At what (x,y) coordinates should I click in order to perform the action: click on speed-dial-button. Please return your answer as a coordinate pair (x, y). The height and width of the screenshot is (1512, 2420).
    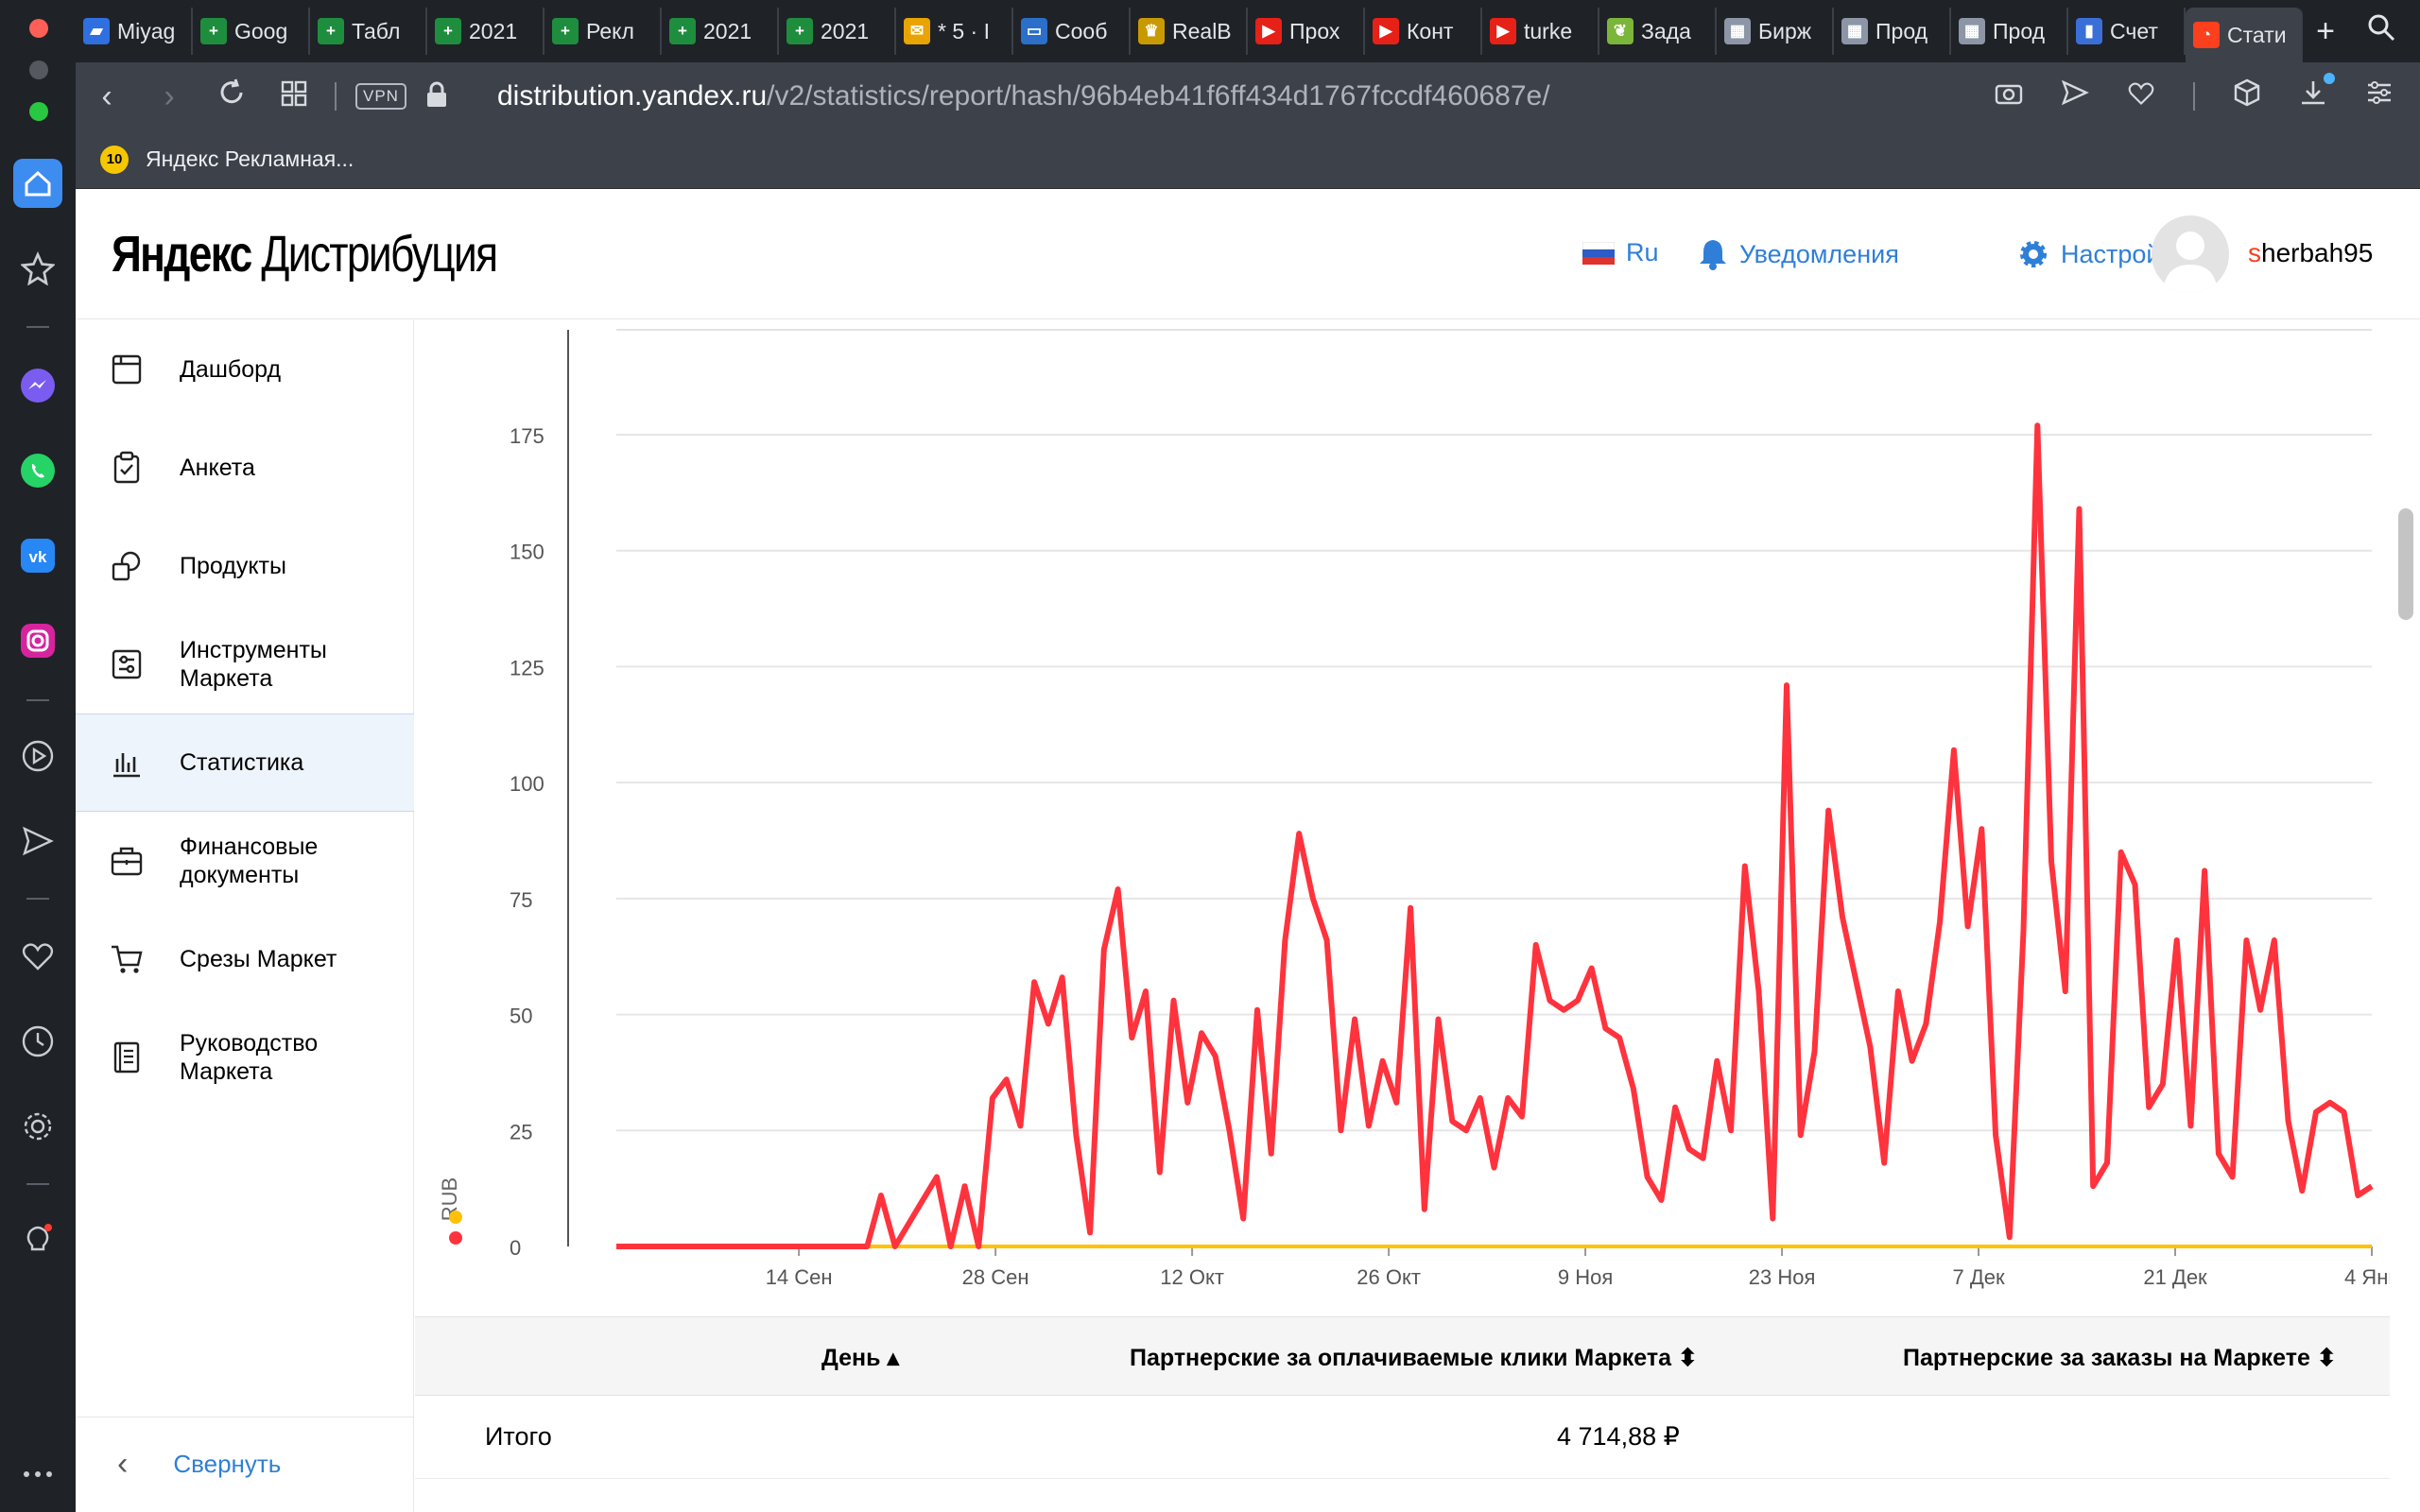
    Looking at the image, I should click on (37, 268).